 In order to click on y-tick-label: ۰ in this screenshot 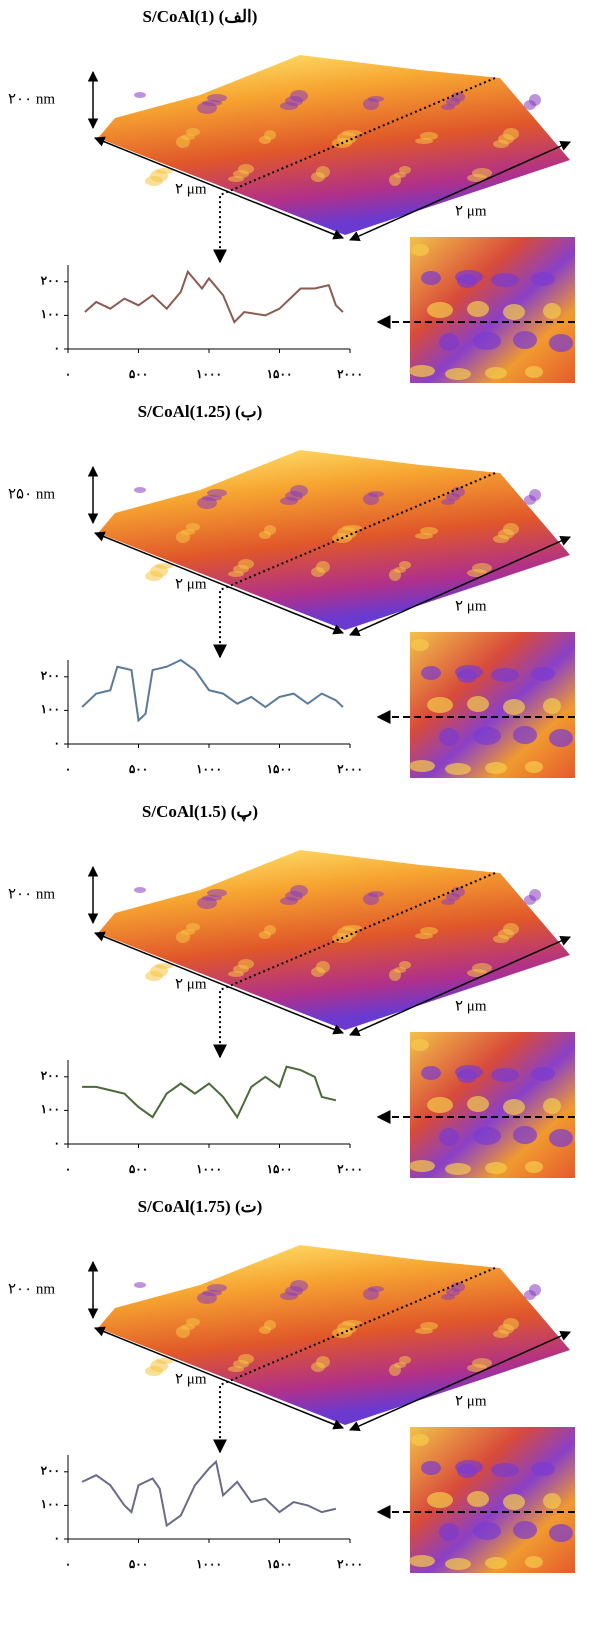, I will do `click(57, 743)`.